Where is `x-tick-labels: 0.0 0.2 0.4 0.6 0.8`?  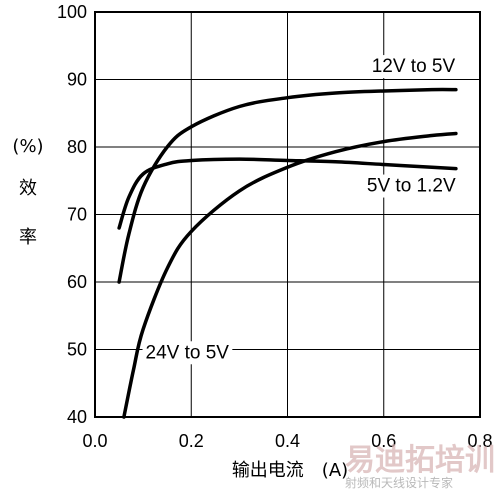
x-tick-labels: 0.0 0.2 0.4 0.6 0.8 is located at coordinates (287, 441).